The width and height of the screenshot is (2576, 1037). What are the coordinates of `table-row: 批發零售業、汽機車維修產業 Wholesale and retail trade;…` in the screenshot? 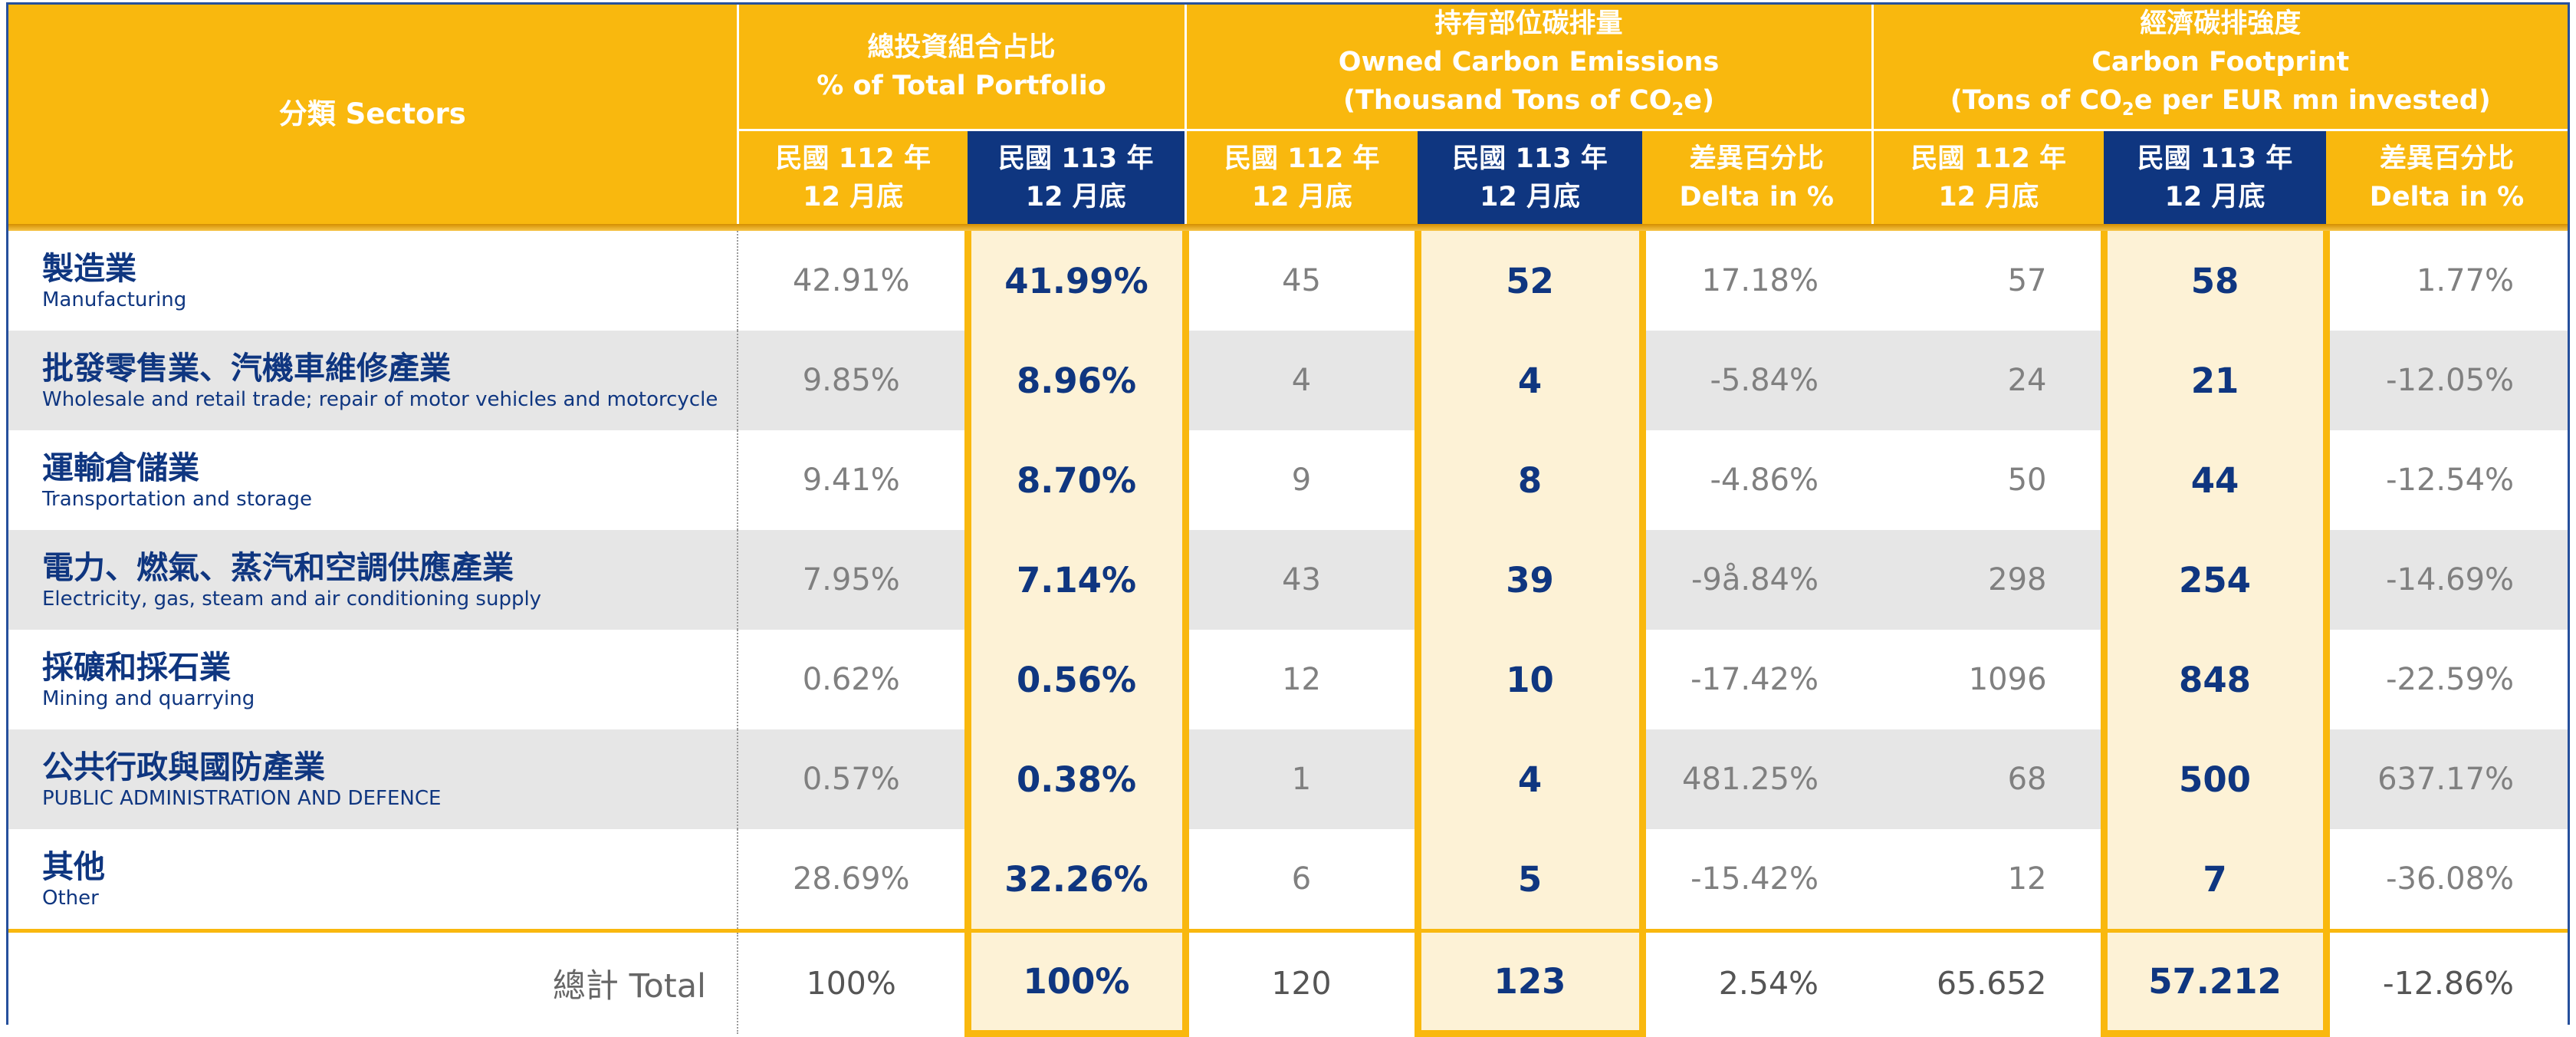 It's located at (1288, 380).